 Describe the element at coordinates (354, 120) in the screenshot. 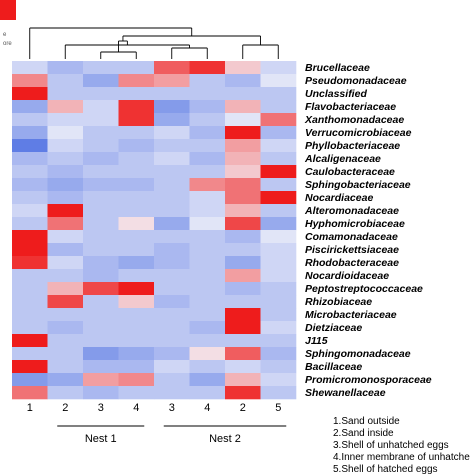

I see `row-label: Xanthomonadaceae` at that location.